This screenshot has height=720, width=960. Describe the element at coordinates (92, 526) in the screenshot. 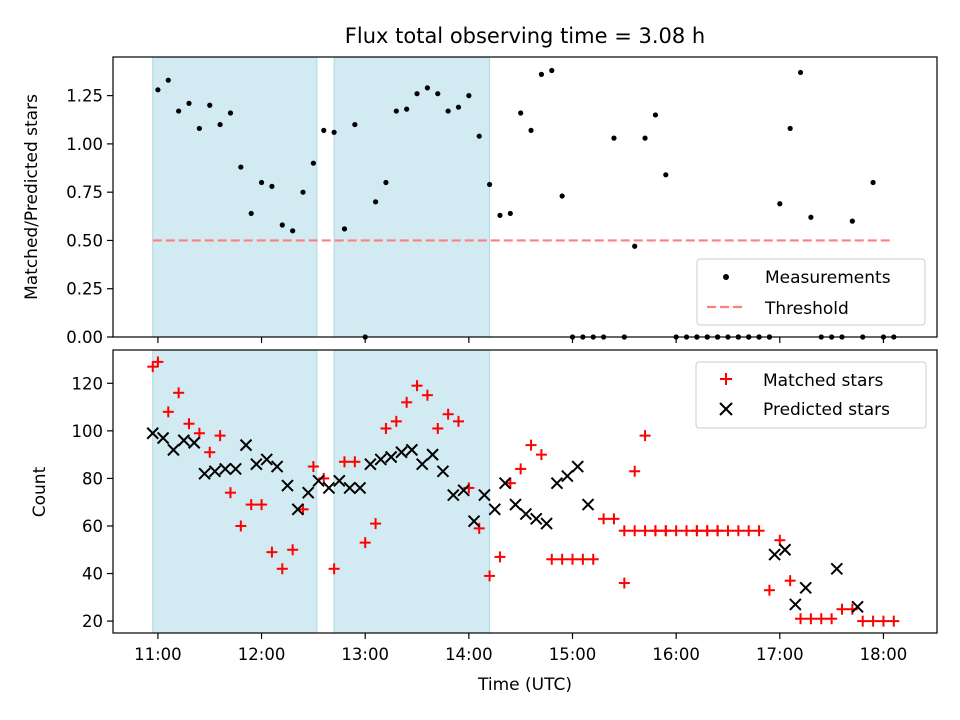

I see `y-tick-label: 60` at that location.